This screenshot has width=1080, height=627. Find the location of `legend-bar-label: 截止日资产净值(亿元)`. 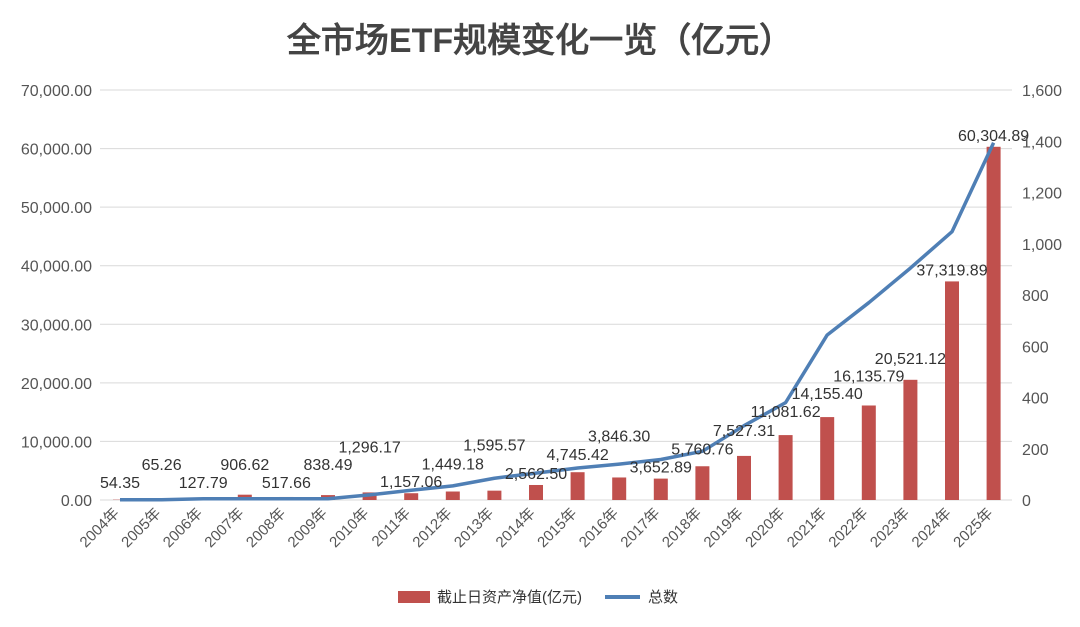

legend-bar-label: 截止日资产净值(亿元) is located at coordinates (509, 597).